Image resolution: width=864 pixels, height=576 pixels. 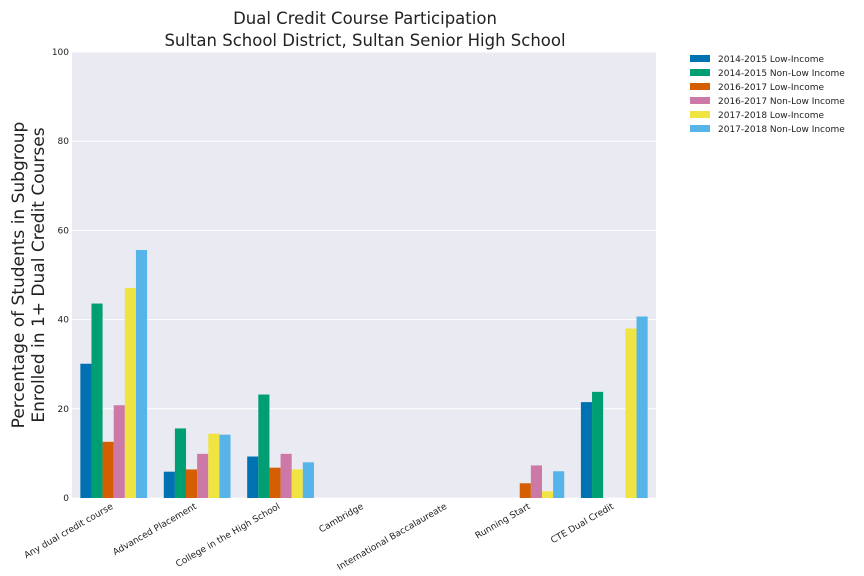 I want to click on y-tick-label: 40, so click(x=64, y=321).